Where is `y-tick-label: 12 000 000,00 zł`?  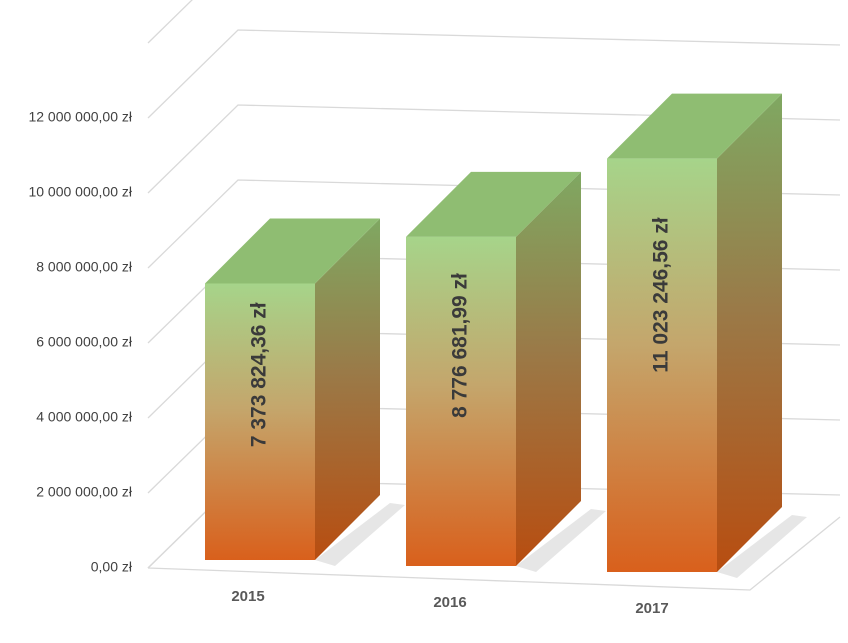
y-tick-label: 12 000 000,00 zł is located at coordinates (80, 117).